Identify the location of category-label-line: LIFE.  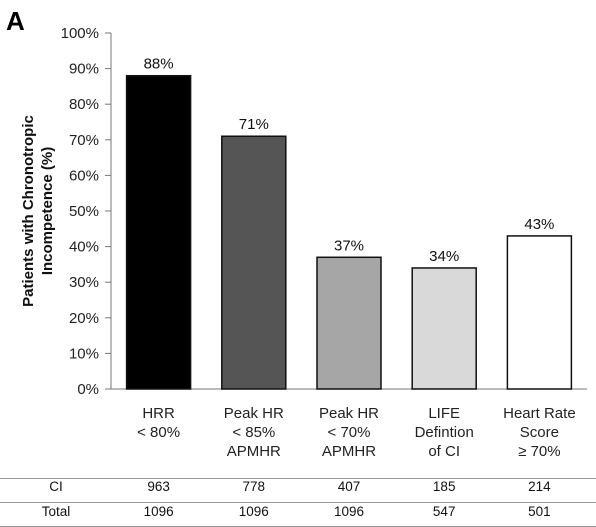
(444, 413).